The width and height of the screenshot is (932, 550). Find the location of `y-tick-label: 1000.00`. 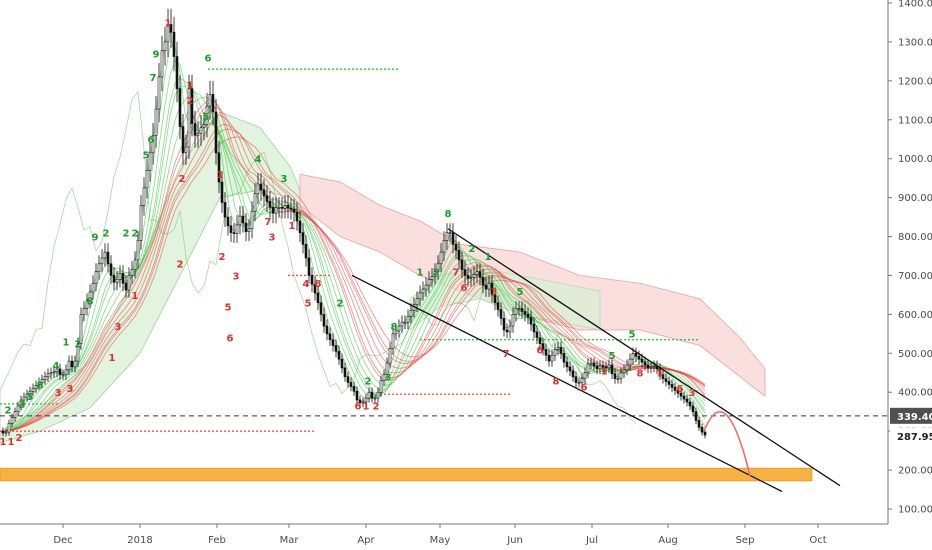

y-tick-label: 1000.00 is located at coordinates (915, 159).